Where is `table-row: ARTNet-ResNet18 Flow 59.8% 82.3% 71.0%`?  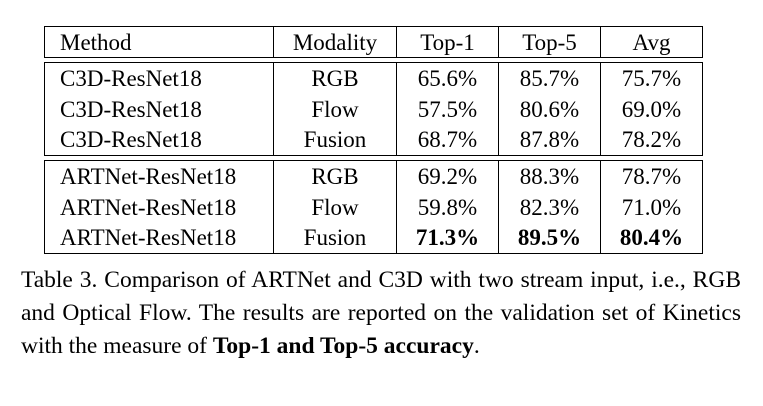
table-row: ARTNet-ResNet18 Flow 59.8% 82.3% 71.0% is located at coordinates (373, 207).